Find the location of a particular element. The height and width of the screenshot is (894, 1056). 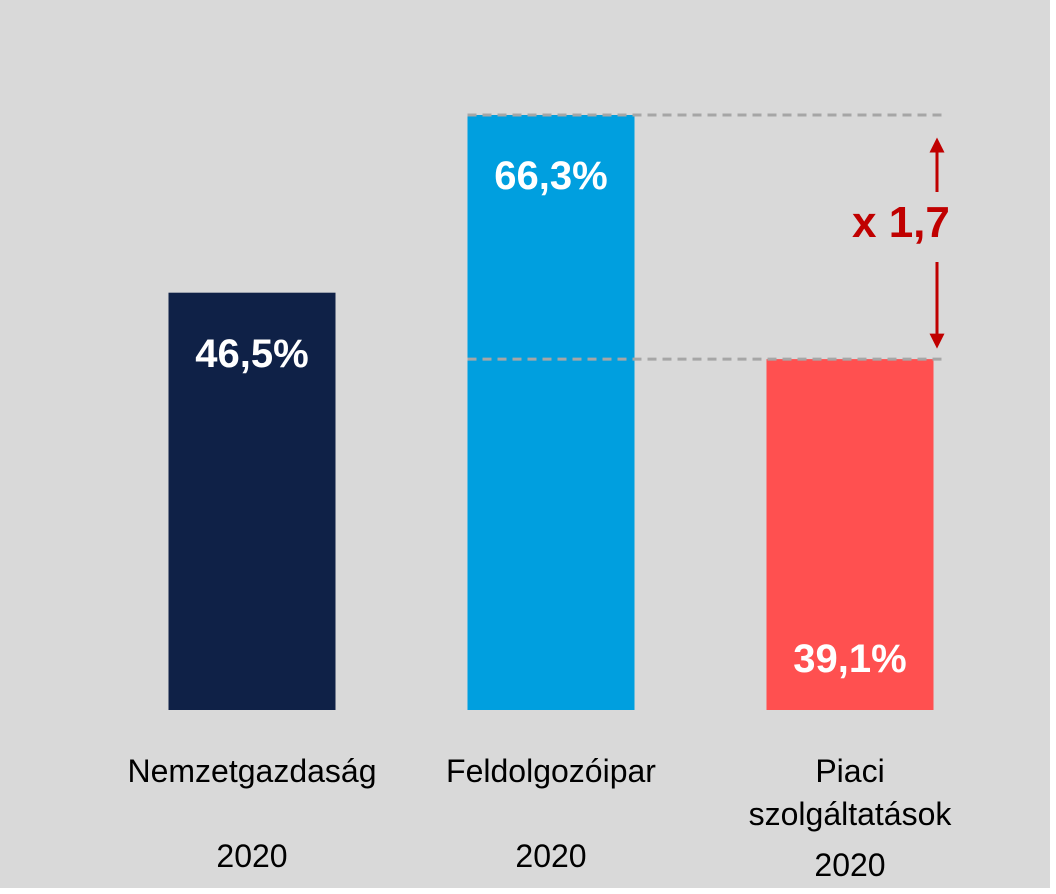

value-label: 39,1% is located at coordinates (850, 659).